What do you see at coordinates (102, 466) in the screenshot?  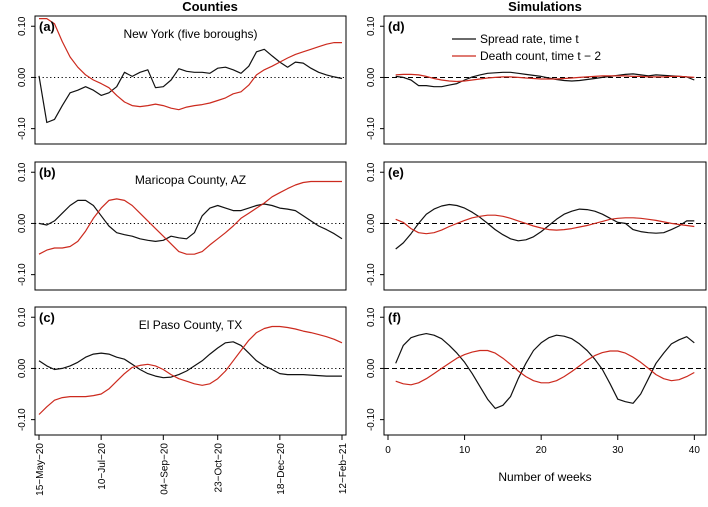 I see `date-label: 10−Jul−20` at bounding box center [102, 466].